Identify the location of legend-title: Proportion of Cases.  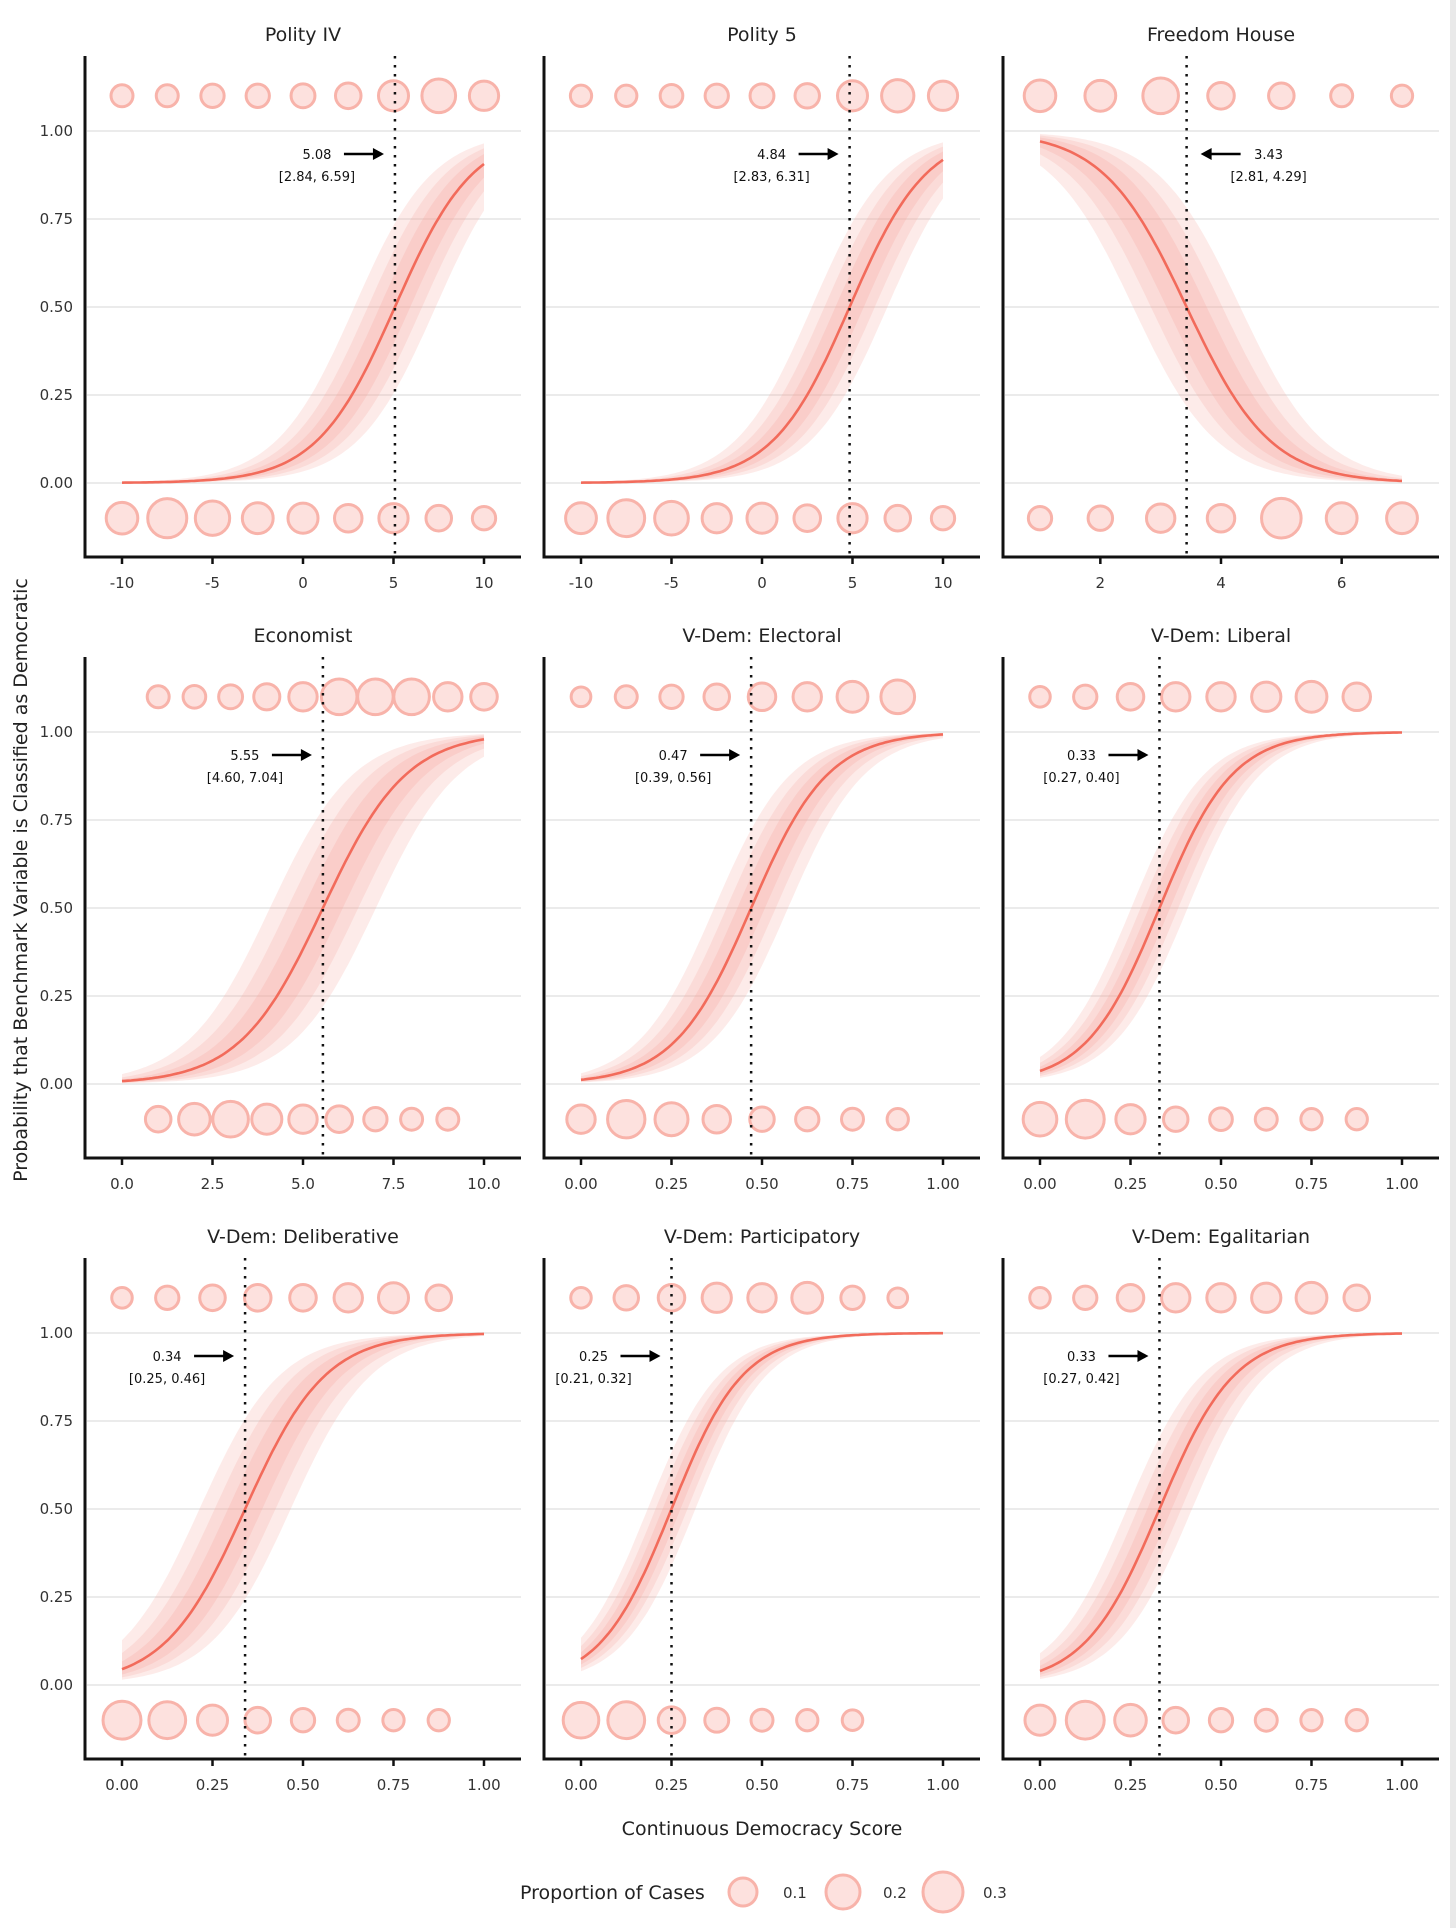
(612, 1893).